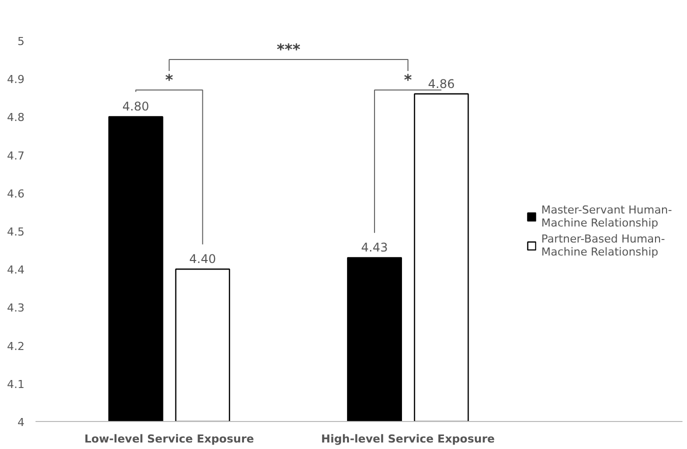 The image size is (687, 449). What do you see at coordinates (21, 41) in the screenshot?
I see `y-tick-label: 5` at bounding box center [21, 41].